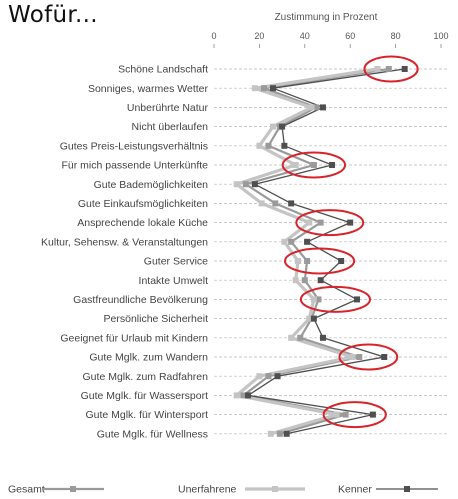 The width and height of the screenshot is (458, 499). Describe the element at coordinates (407, 489) in the screenshot. I see `legend-swatch-marker-kenner` at that location.